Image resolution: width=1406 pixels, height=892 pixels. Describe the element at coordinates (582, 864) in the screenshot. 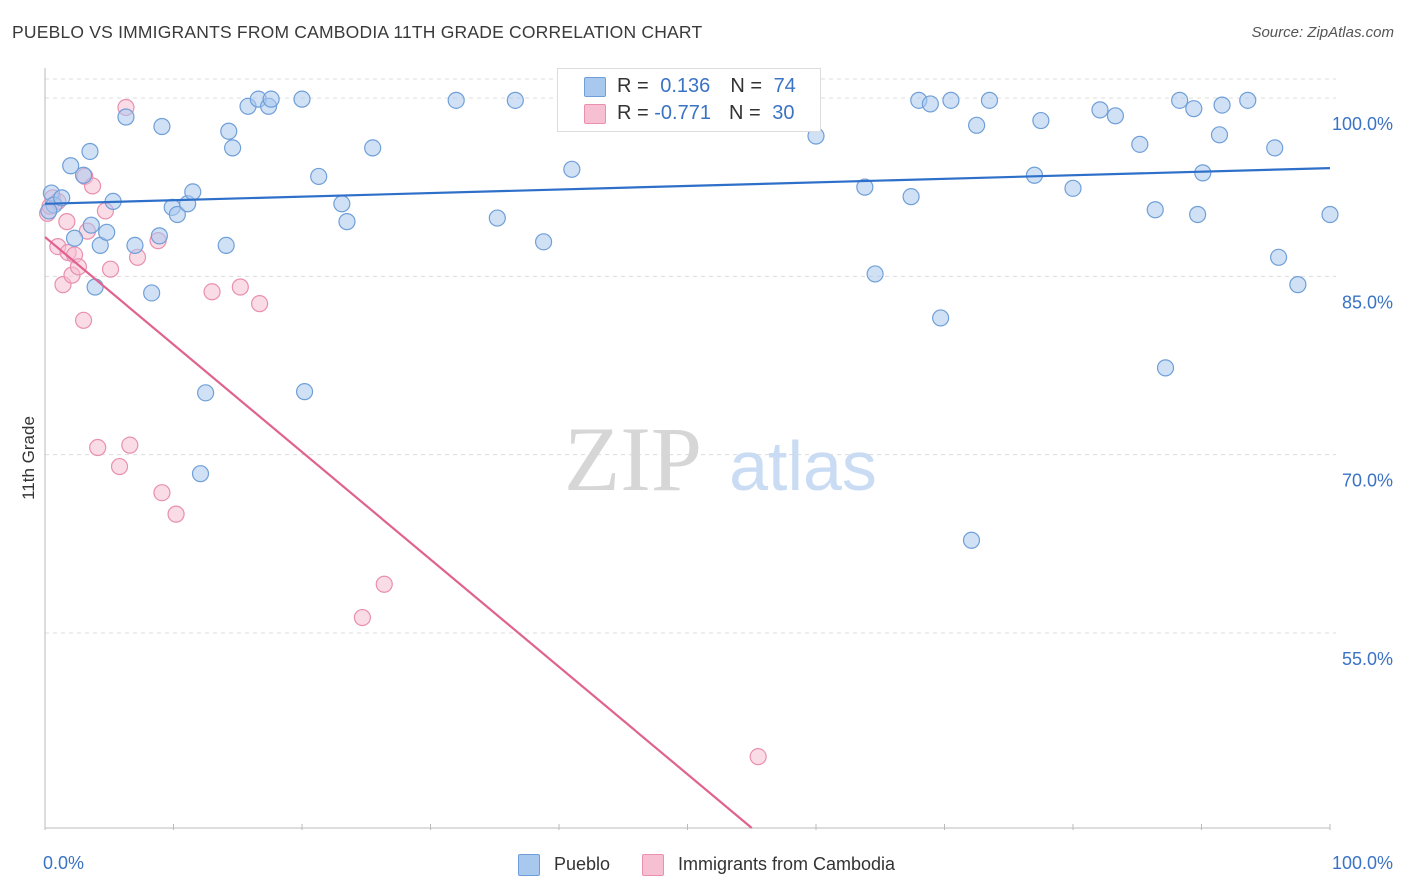

I see `pueblo-legend-label: Pueblo` at that location.